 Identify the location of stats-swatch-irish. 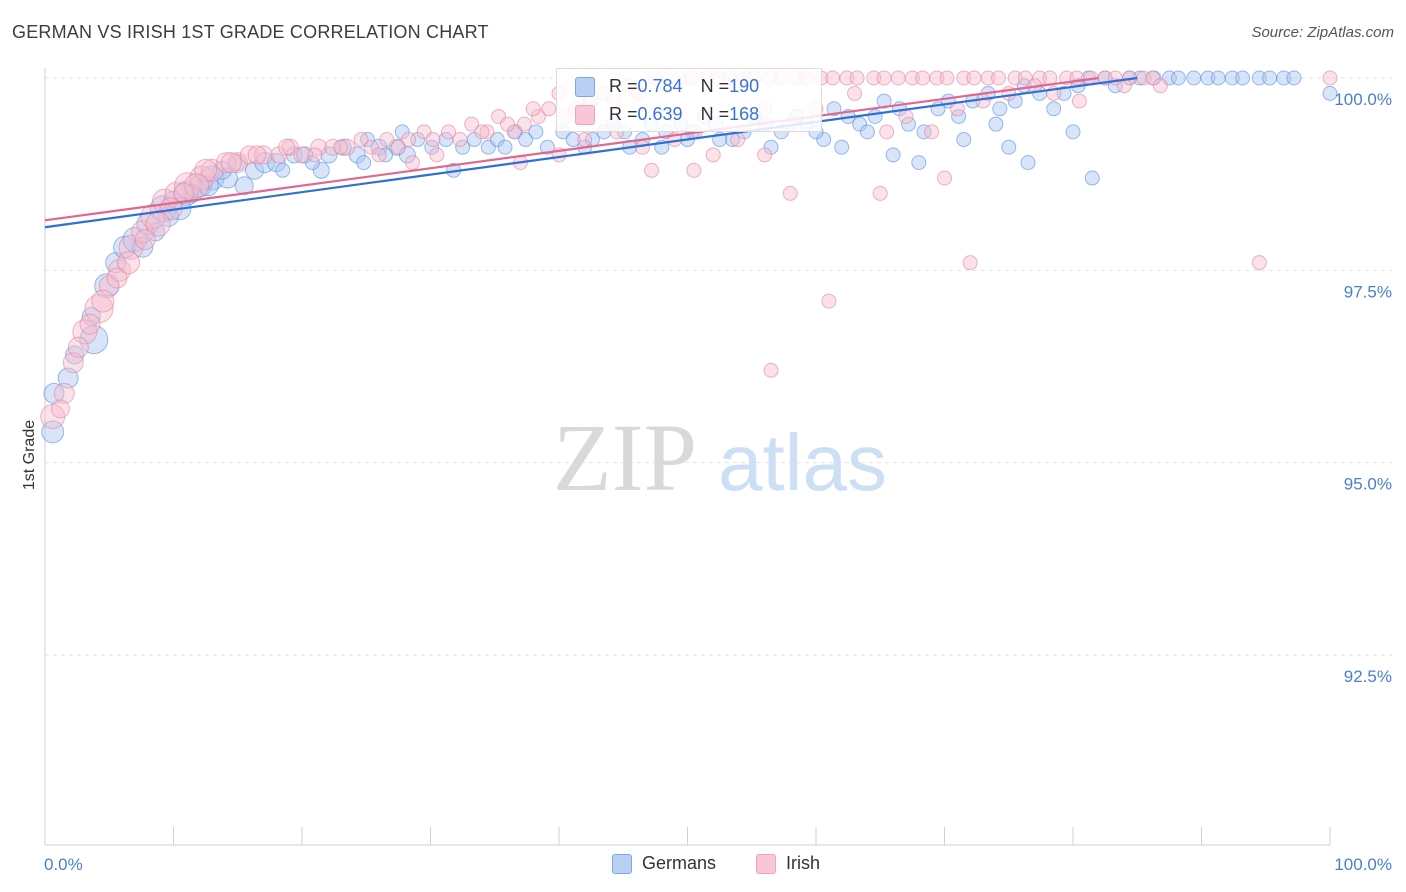
(585, 114).